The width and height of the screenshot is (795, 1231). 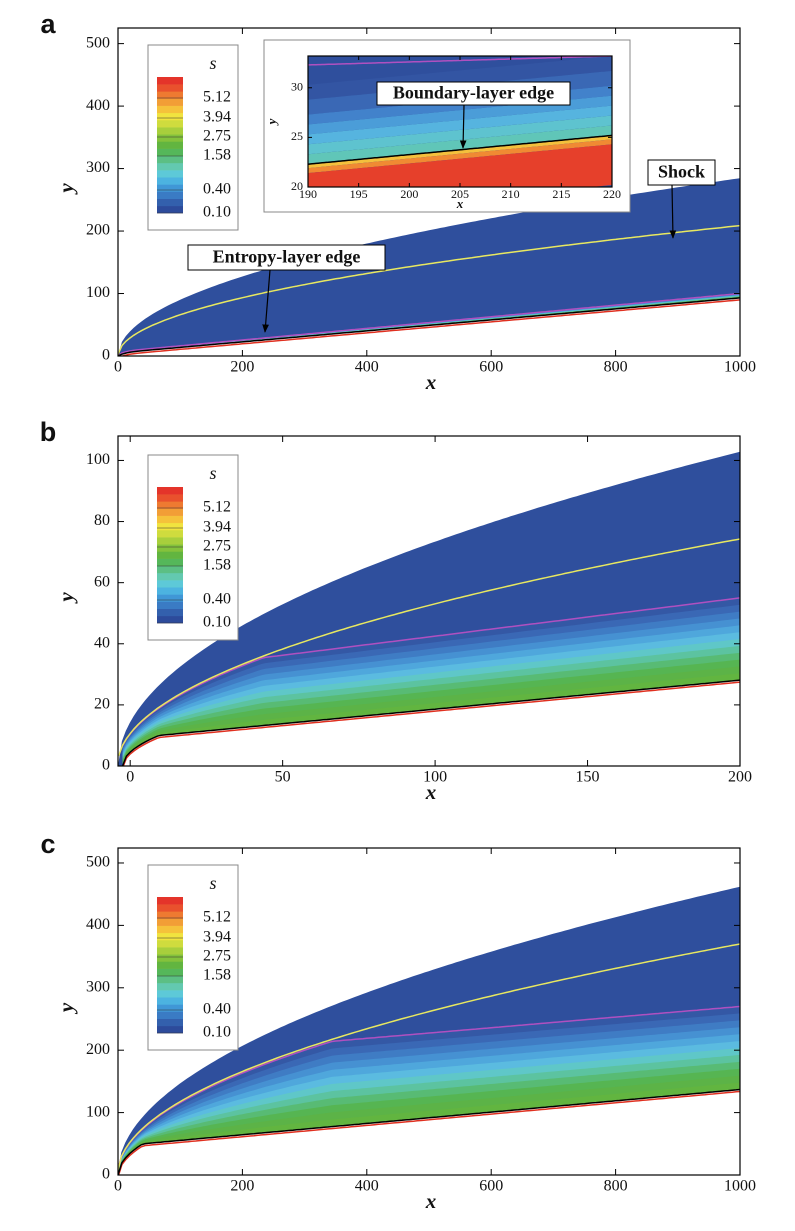 I want to click on y-tick-label: 100, so click(x=98, y=459).